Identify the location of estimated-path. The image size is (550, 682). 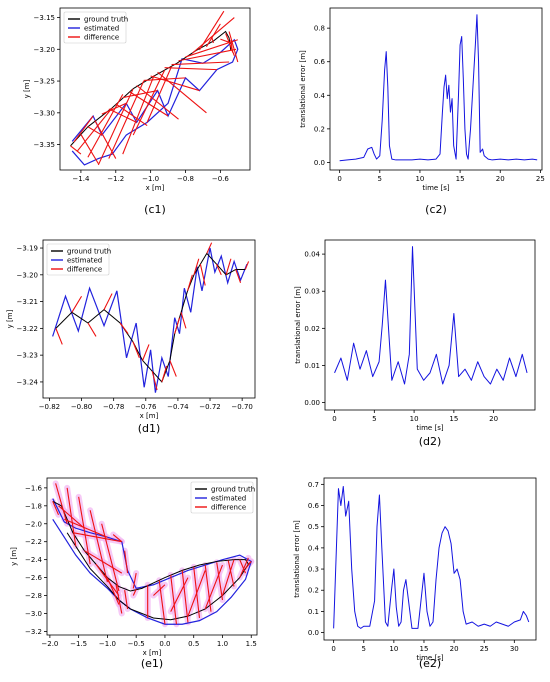
(150, 320).